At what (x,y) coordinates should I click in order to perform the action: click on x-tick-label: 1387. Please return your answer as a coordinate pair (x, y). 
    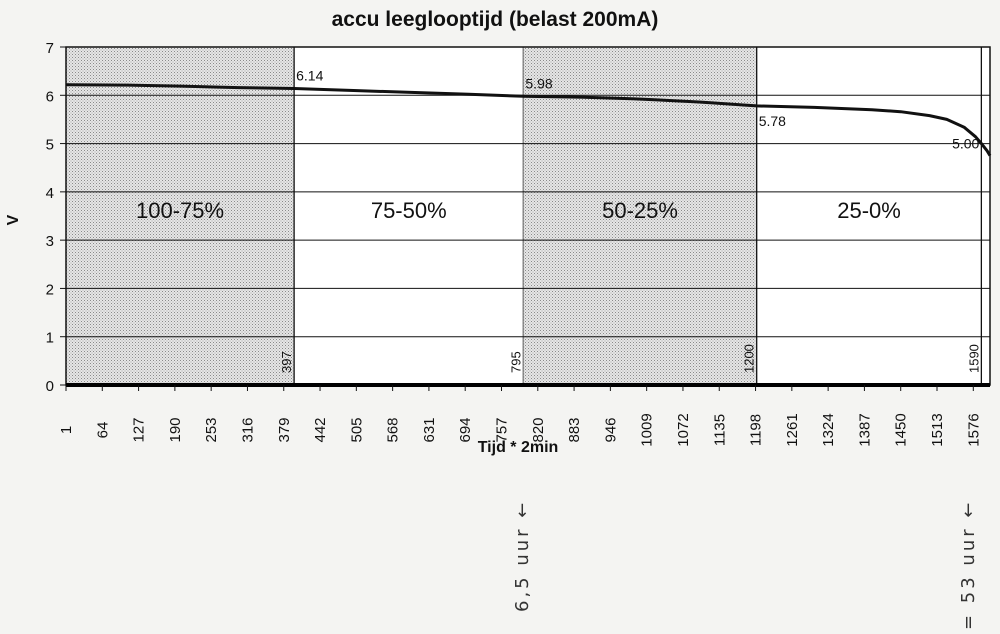
    Looking at the image, I should click on (864, 429).